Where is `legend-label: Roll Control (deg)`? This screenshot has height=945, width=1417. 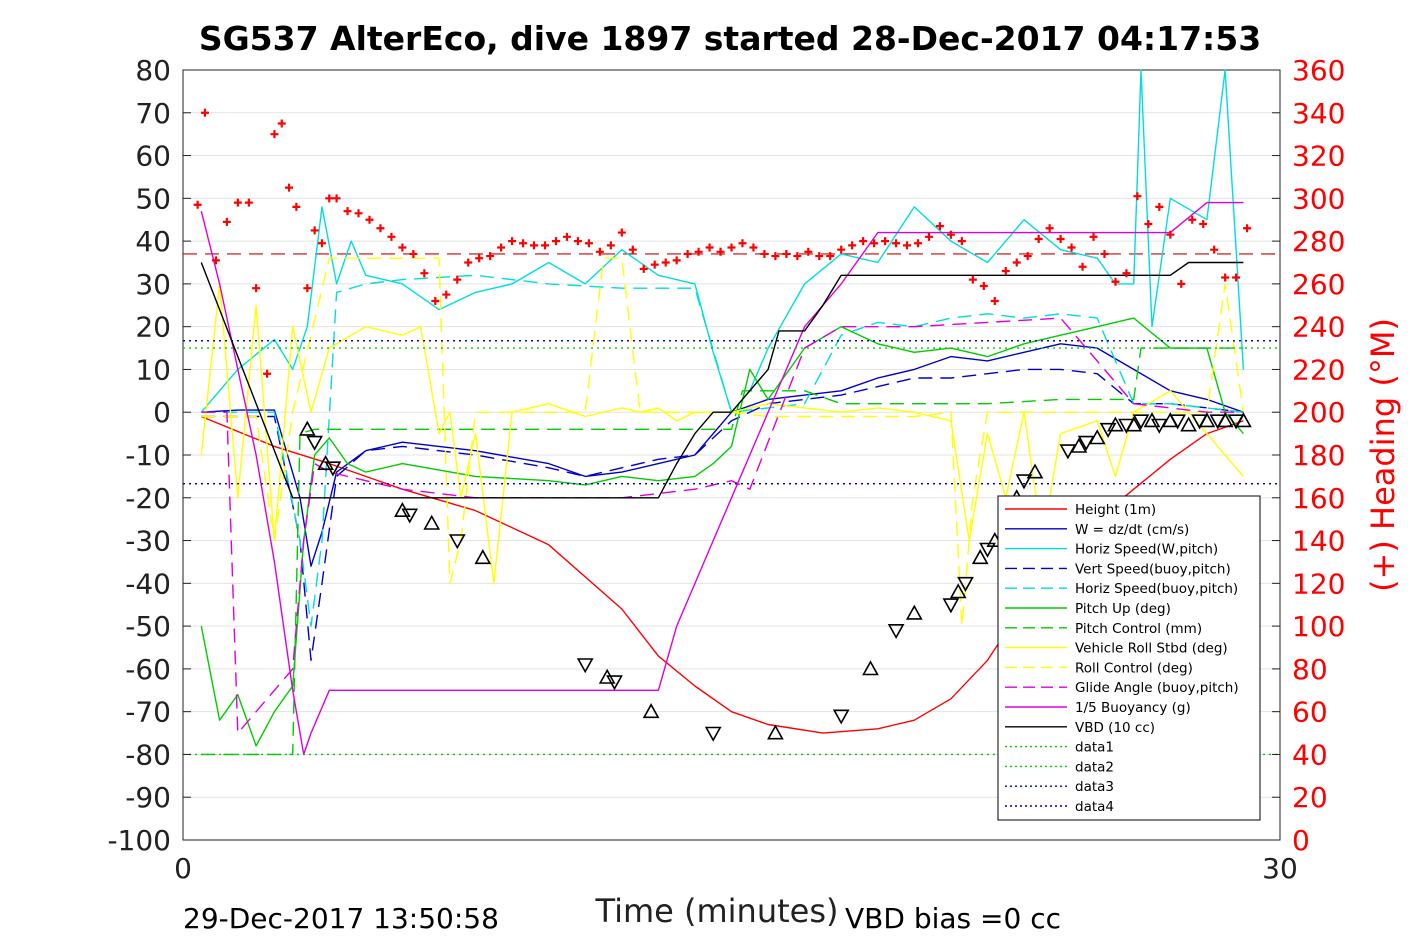 legend-label: Roll Control (deg) is located at coordinates (1134, 668).